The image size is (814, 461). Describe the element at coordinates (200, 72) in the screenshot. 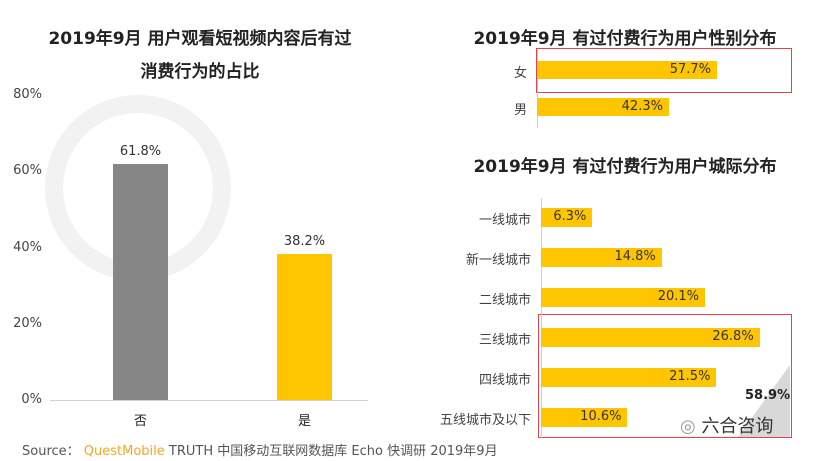

I see `left-chart-title-line2: 消费行为的占比` at that location.